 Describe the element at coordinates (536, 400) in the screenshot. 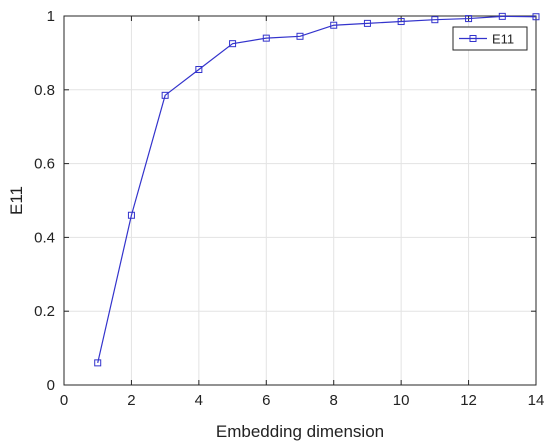

I see `x-tick-label: 14` at that location.